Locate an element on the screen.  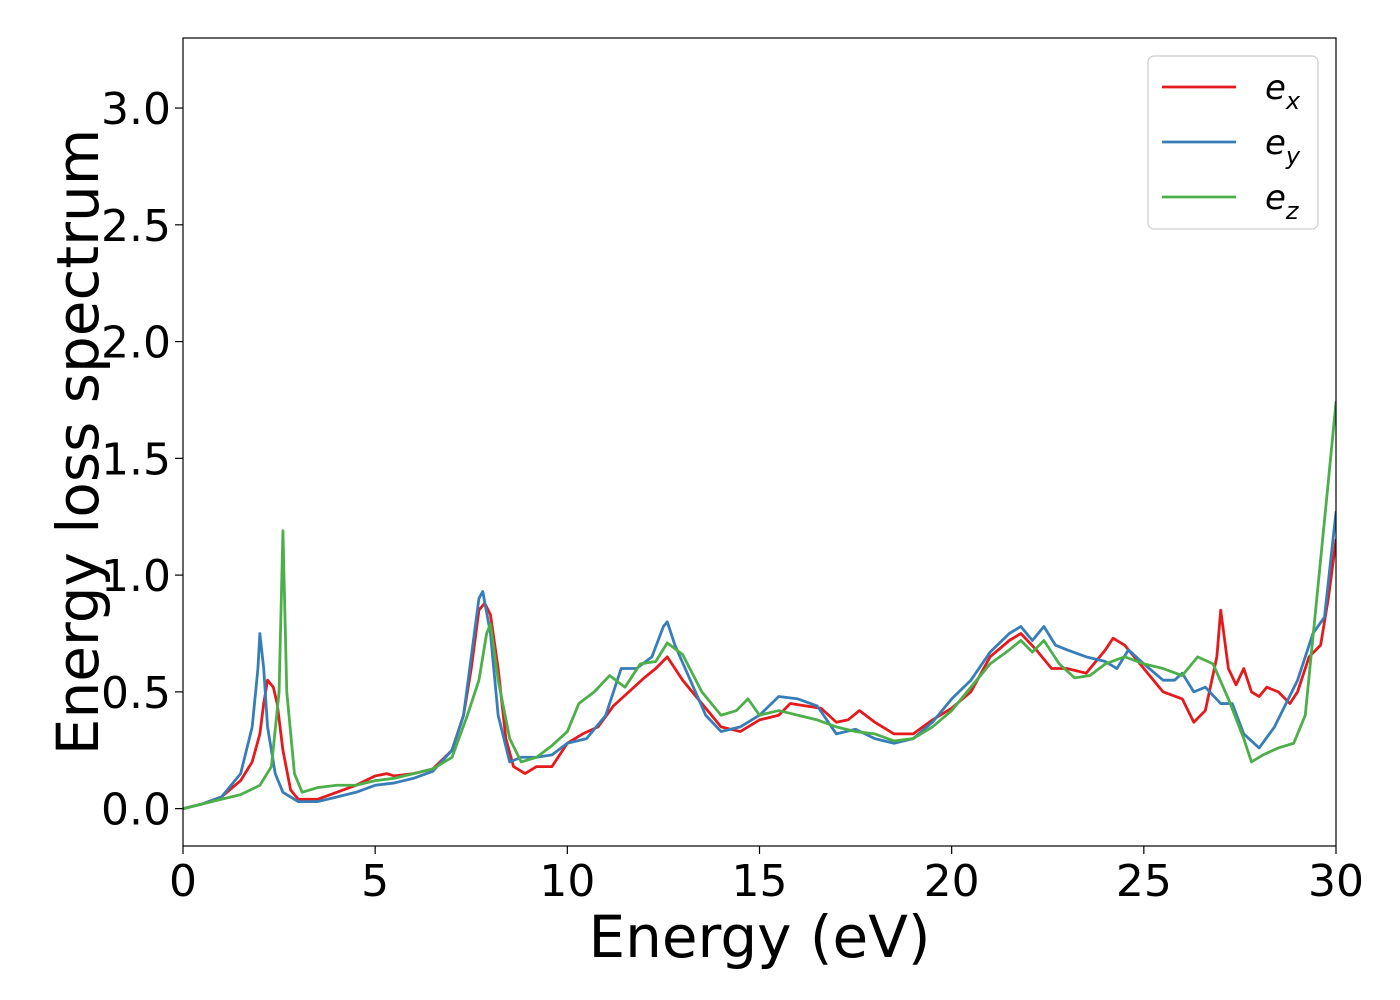
x-axis-label: Energy (eV) is located at coordinates (759, 937).